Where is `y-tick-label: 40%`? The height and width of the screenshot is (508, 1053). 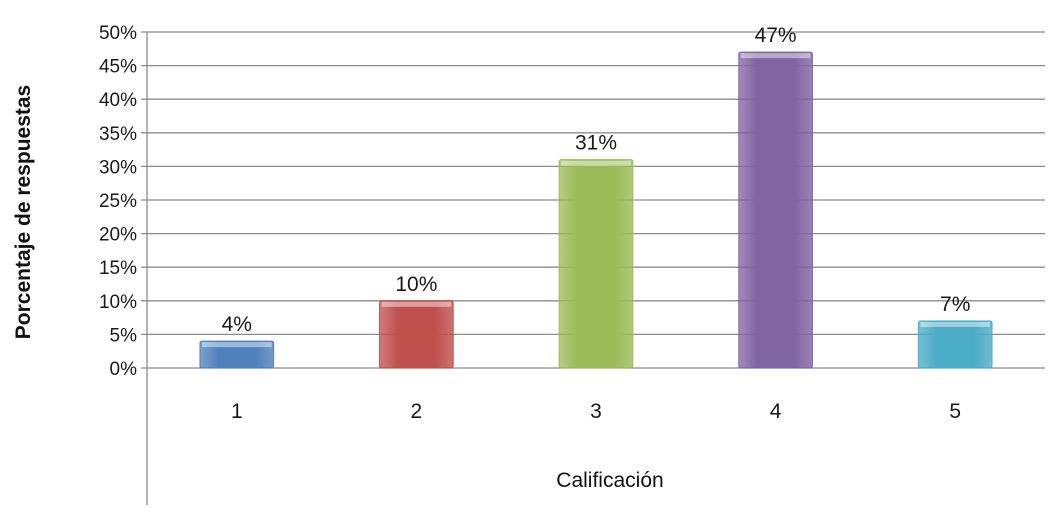 y-tick-label: 40% is located at coordinates (118, 100).